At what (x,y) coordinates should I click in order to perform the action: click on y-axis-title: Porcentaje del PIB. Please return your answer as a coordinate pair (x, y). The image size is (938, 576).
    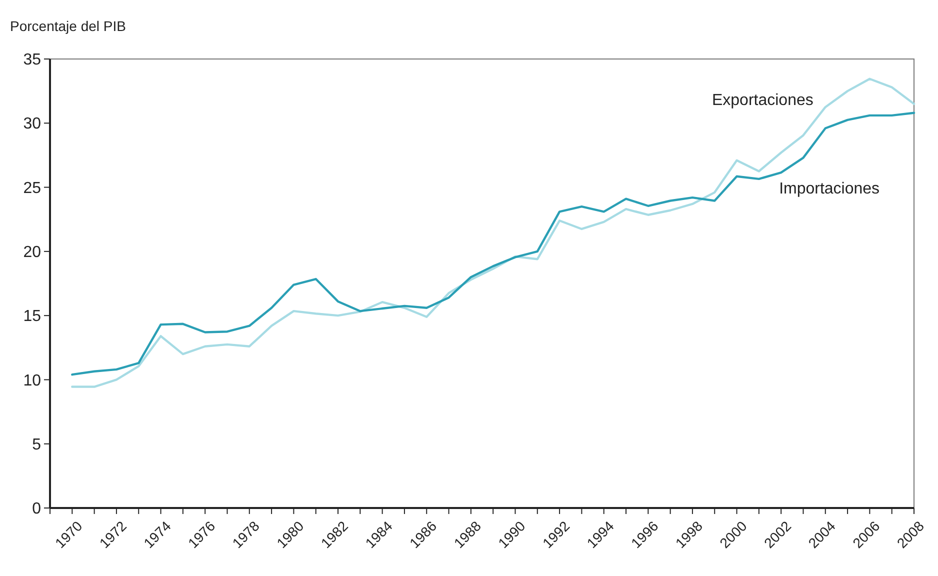
    Looking at the image, I should click on (68, 26).